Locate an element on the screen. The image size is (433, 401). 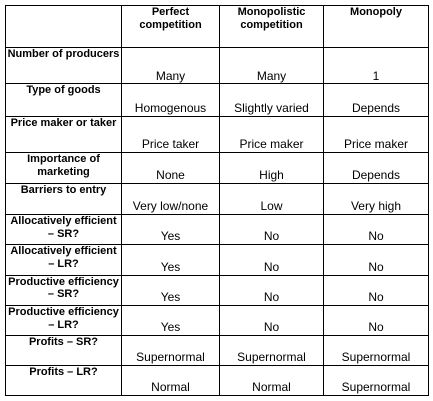
table-row: Productive efficiency – LR? Yes No No is located at coordinates (217, 320).